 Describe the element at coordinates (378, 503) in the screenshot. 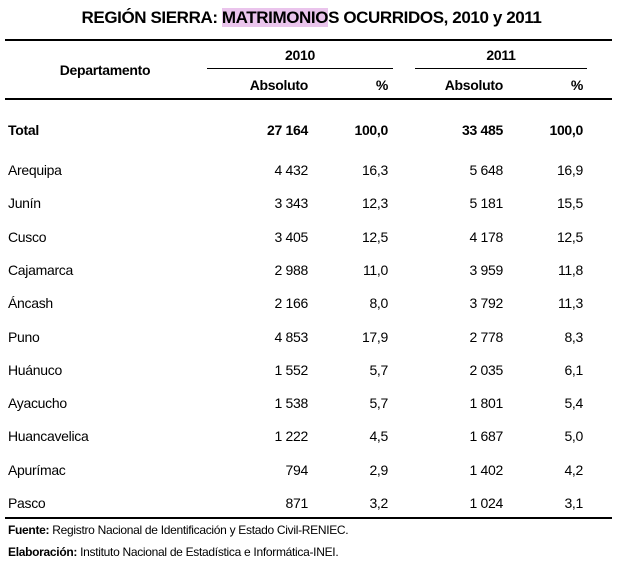

I see `cell: 3,2` at that location.